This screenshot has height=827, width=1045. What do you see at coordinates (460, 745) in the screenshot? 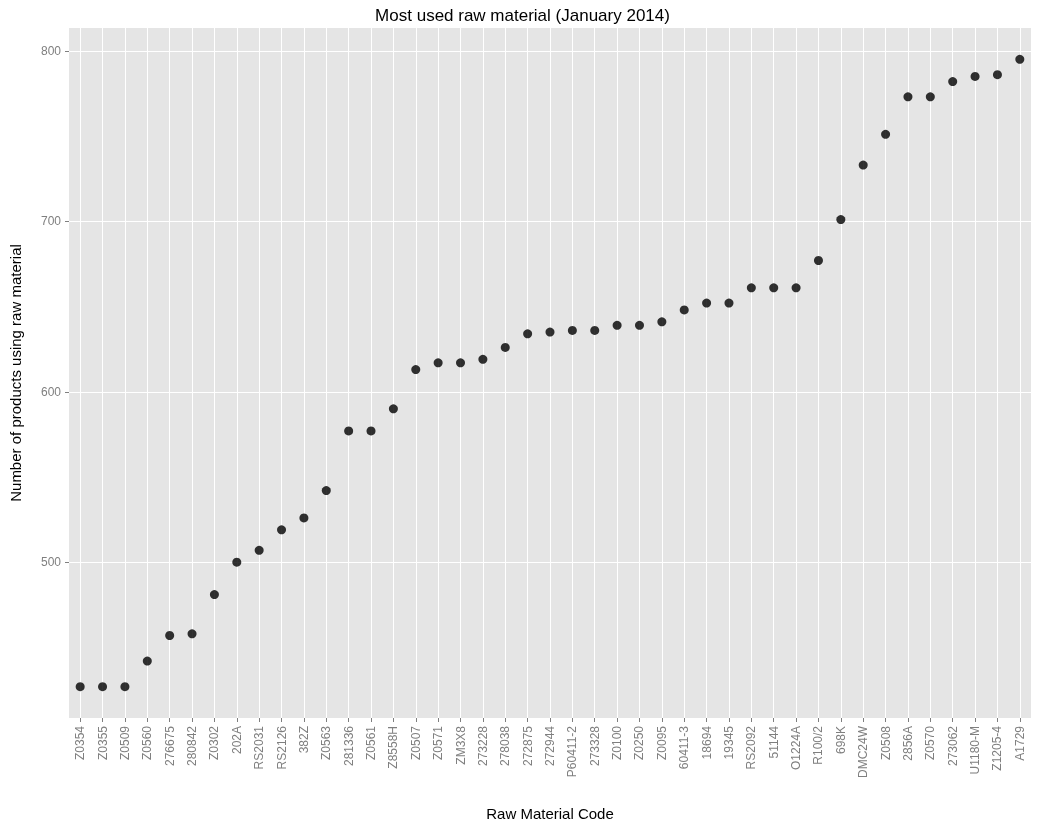
I see `x-tick-label: ZM3X8` at bounding box center [460, 745].